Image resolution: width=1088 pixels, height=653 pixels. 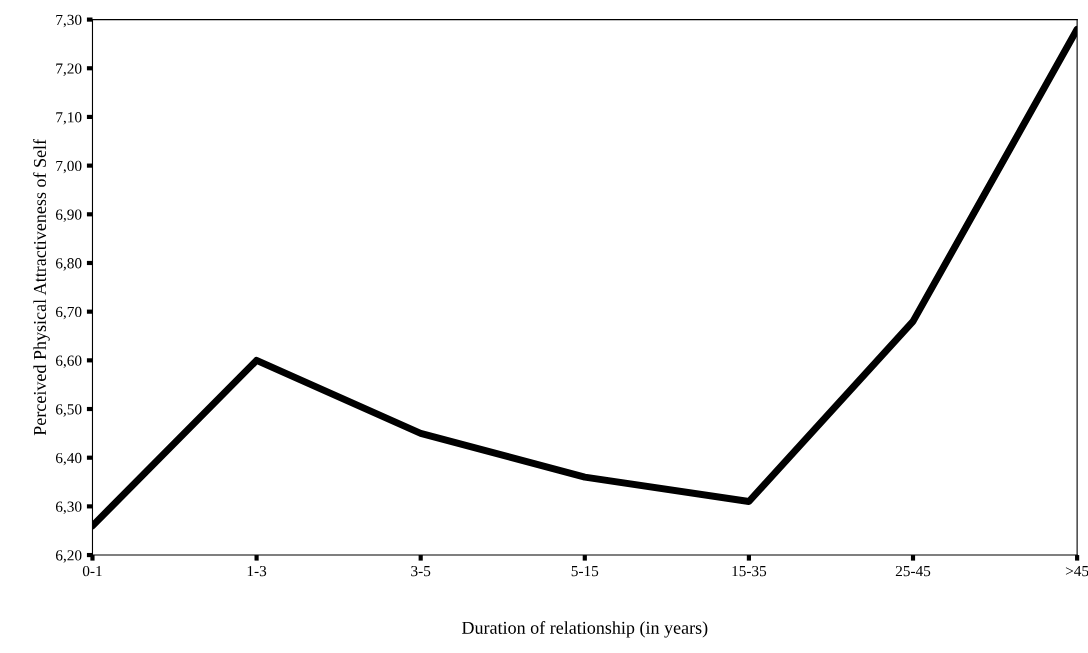 I want to click on y-tick-label: 6,40, so click(x=68, y=459).